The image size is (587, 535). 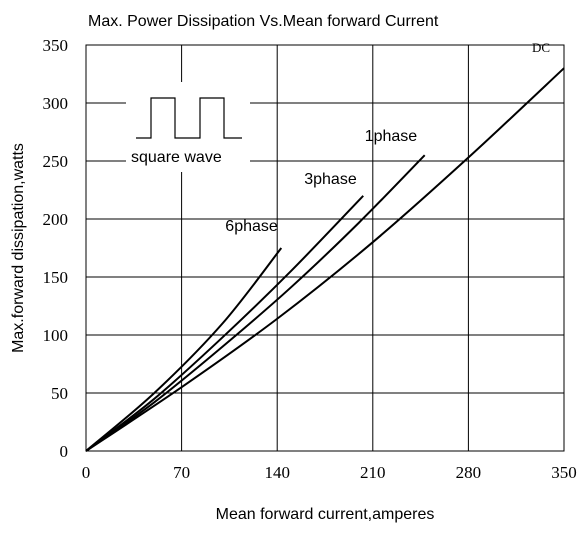 What do you see at coordinates (277, 472) in the screenshot?
I see `x-tick-label: 140` at bounding box center [277, 472].